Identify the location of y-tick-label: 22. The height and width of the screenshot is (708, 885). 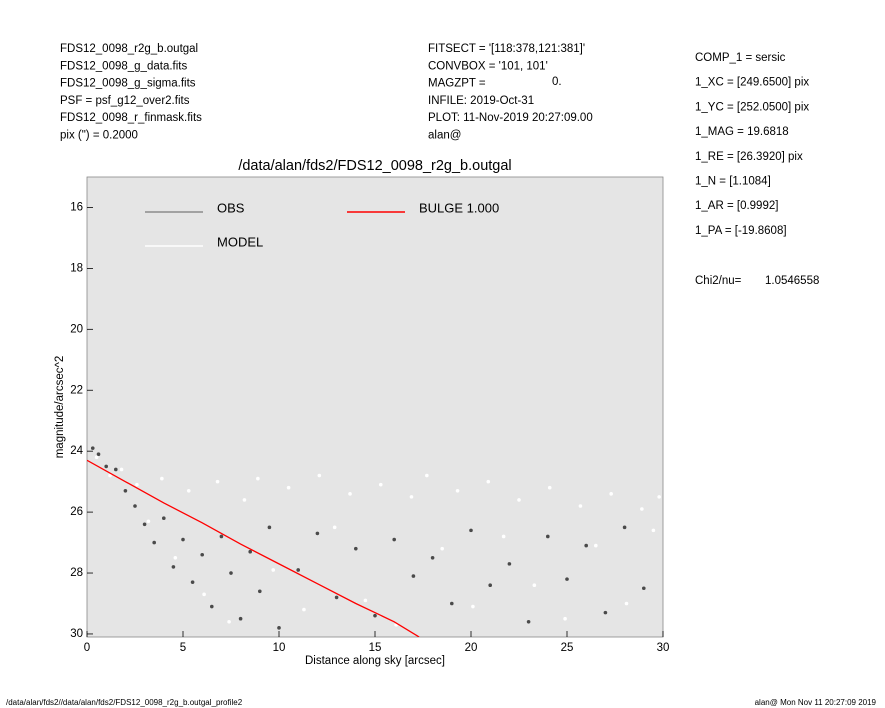
(76, 390).